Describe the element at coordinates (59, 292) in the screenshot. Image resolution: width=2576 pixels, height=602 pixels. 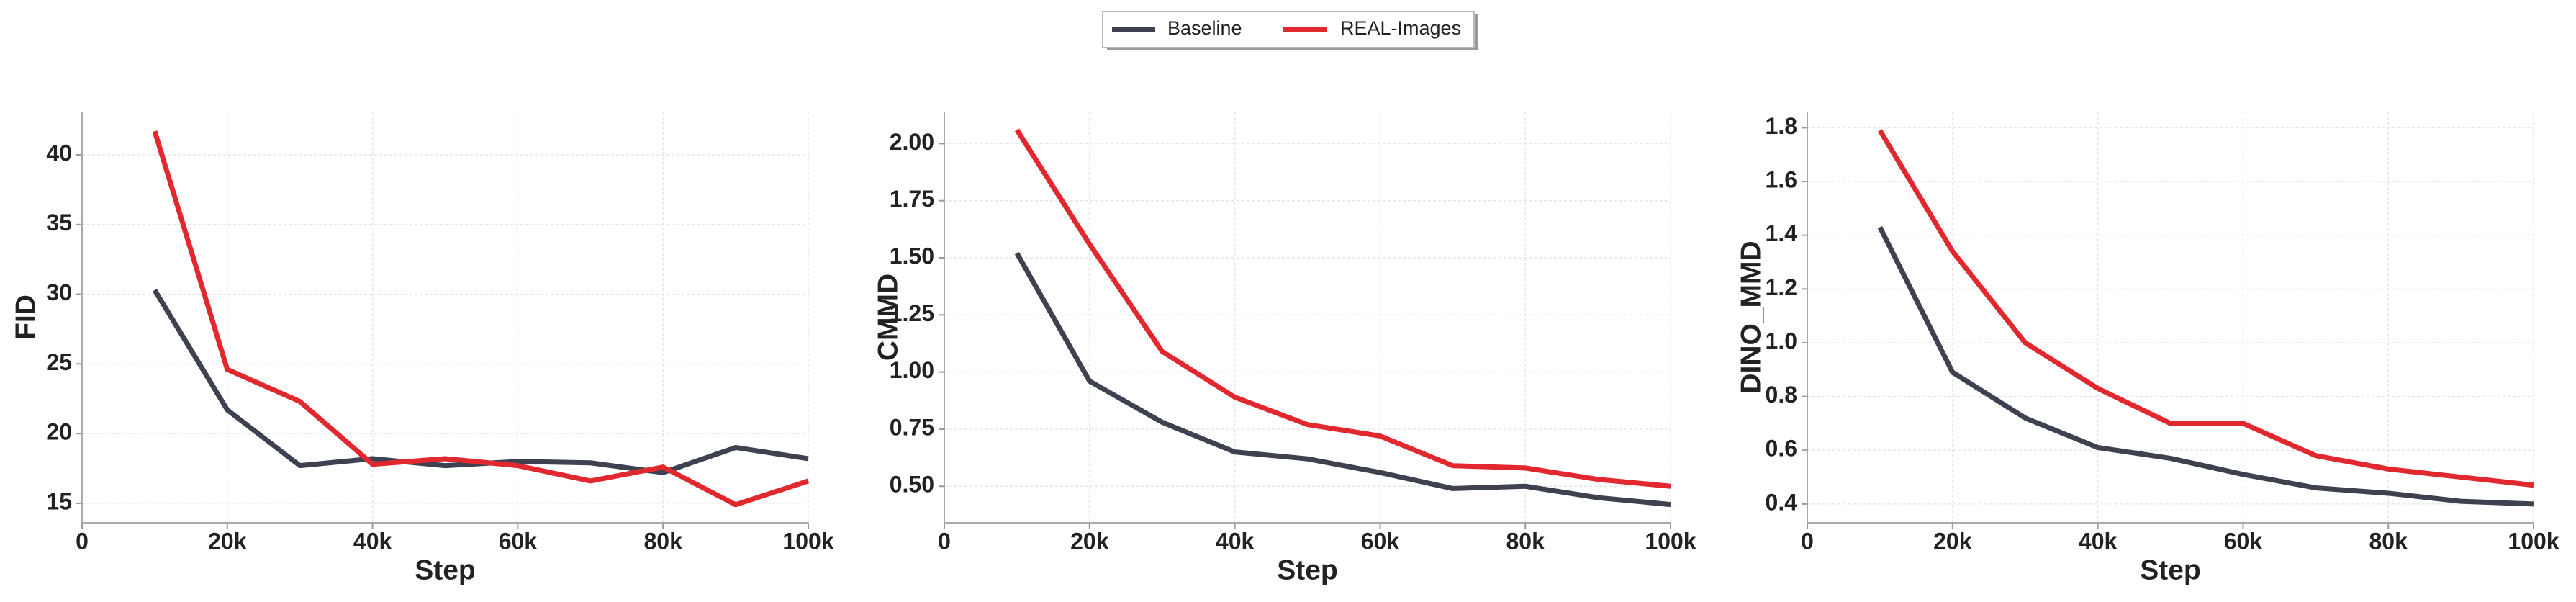
I see `y-tick-label: 30` at that location.